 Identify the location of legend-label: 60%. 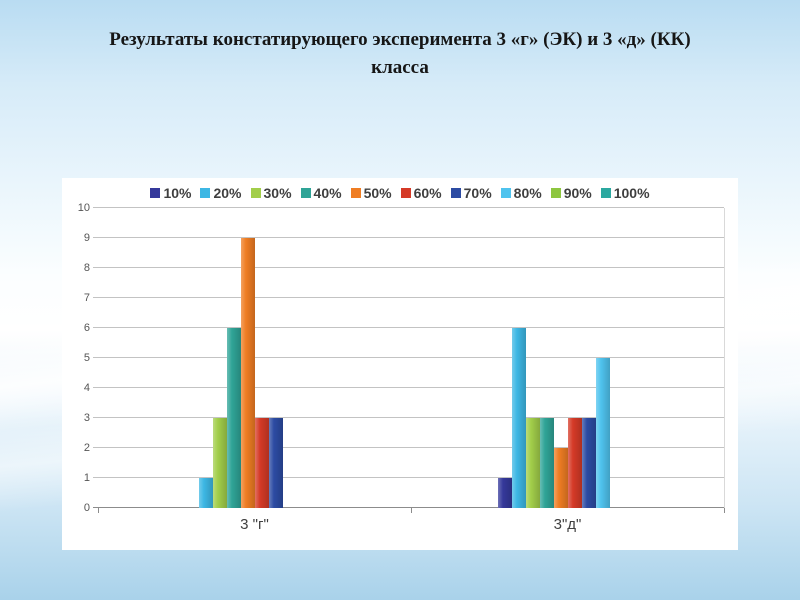
(427, 193).